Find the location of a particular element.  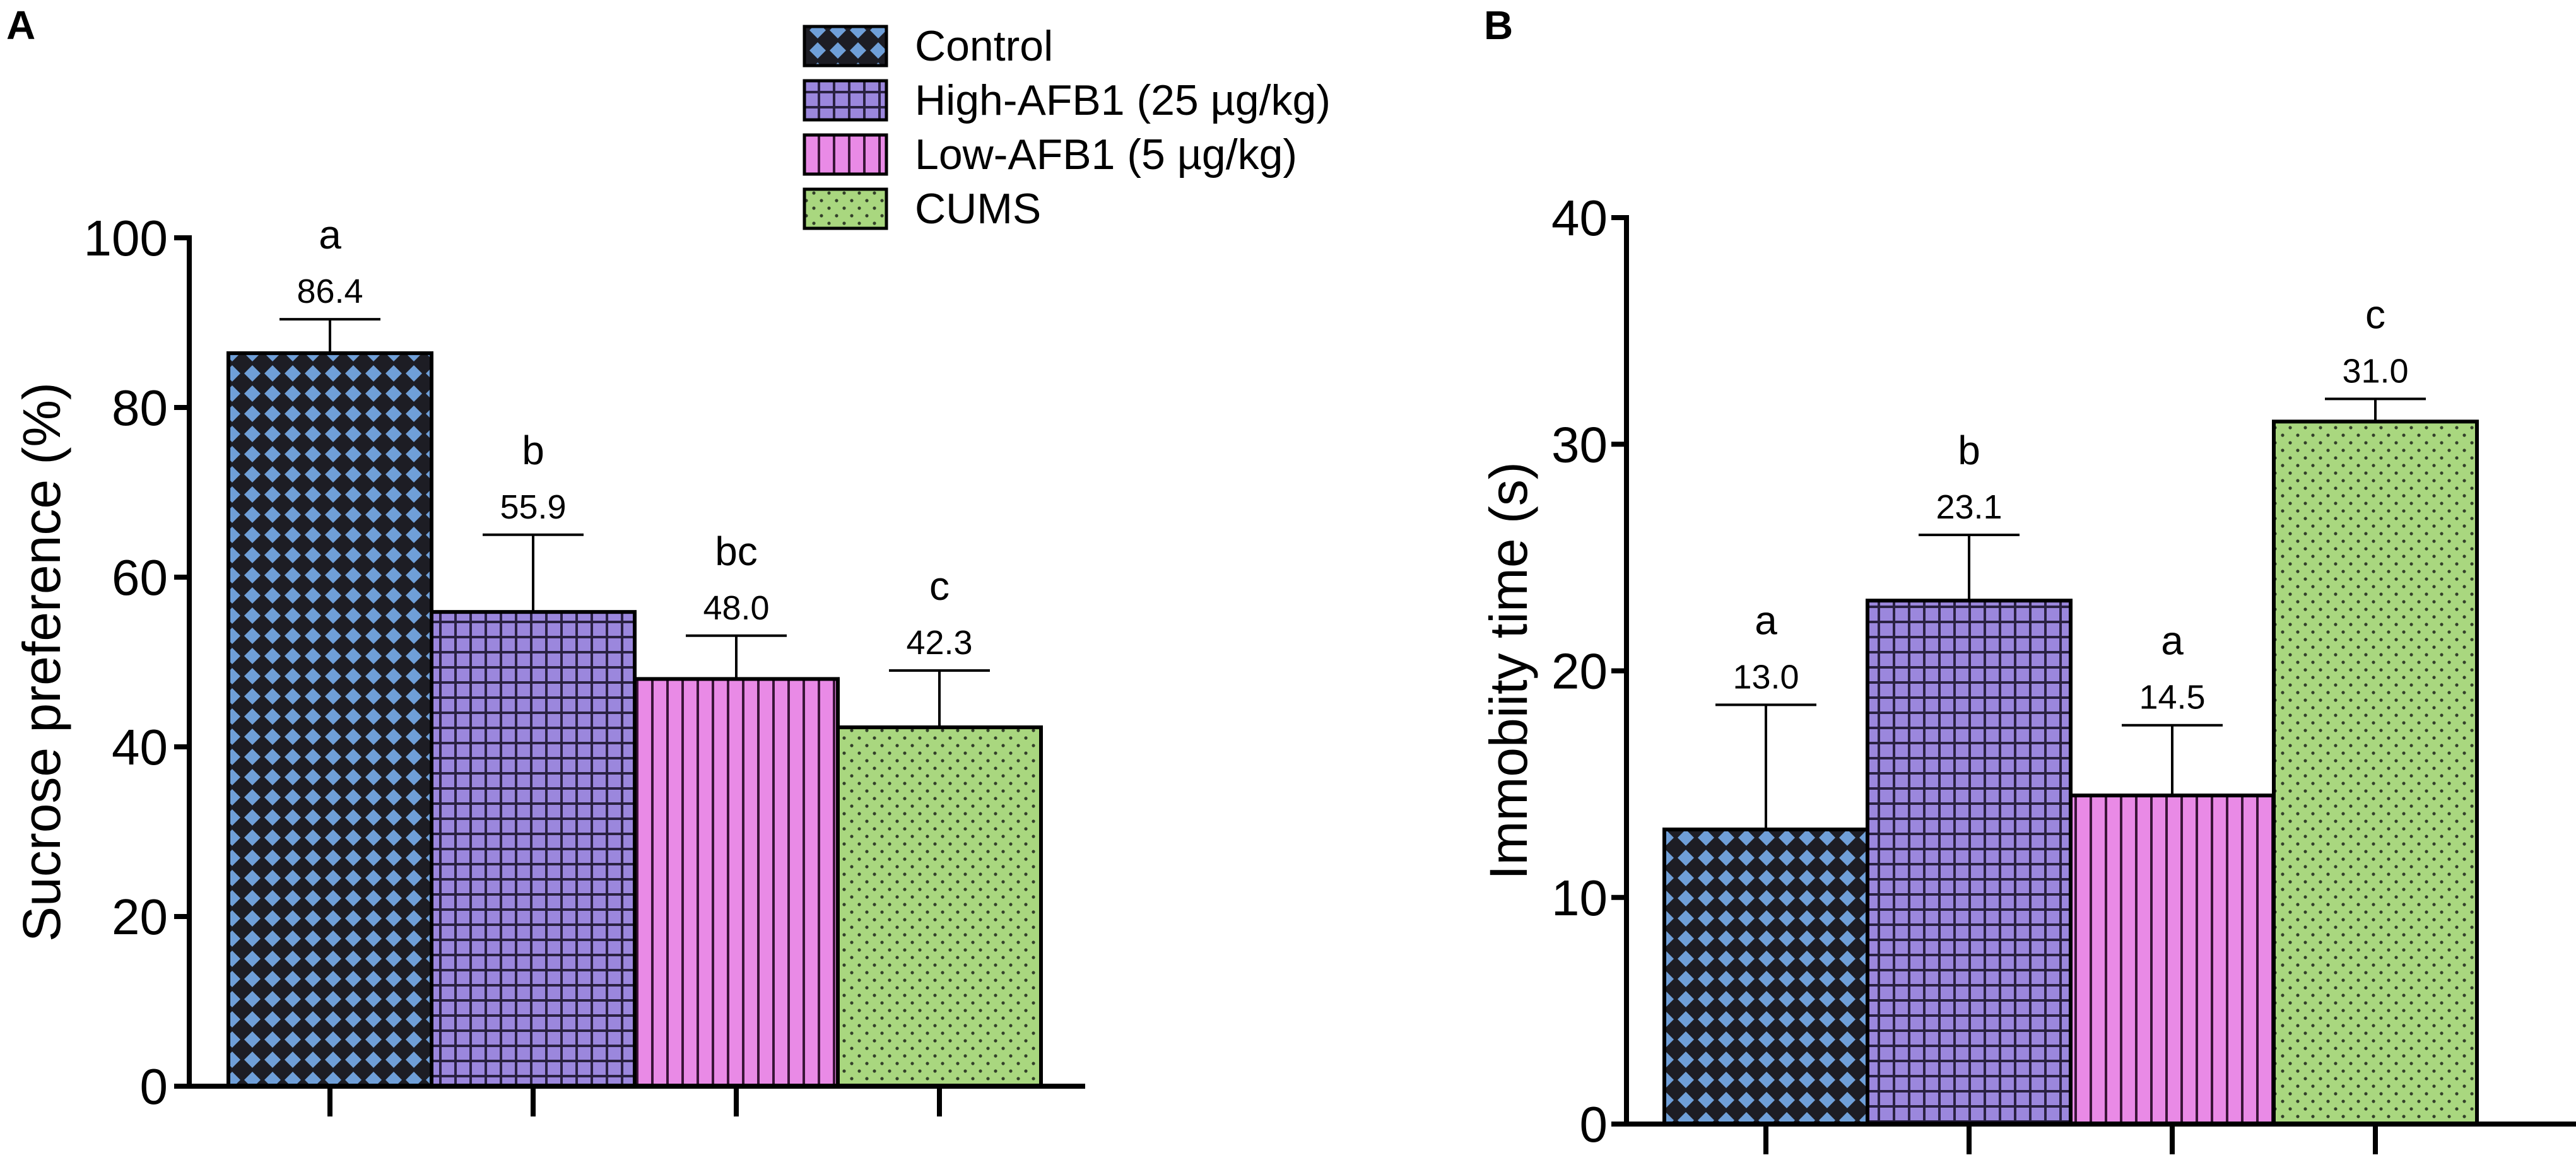

legend-label-1: High-AFB1 (25 µg/kg) is located at coordinates (1123, 100).